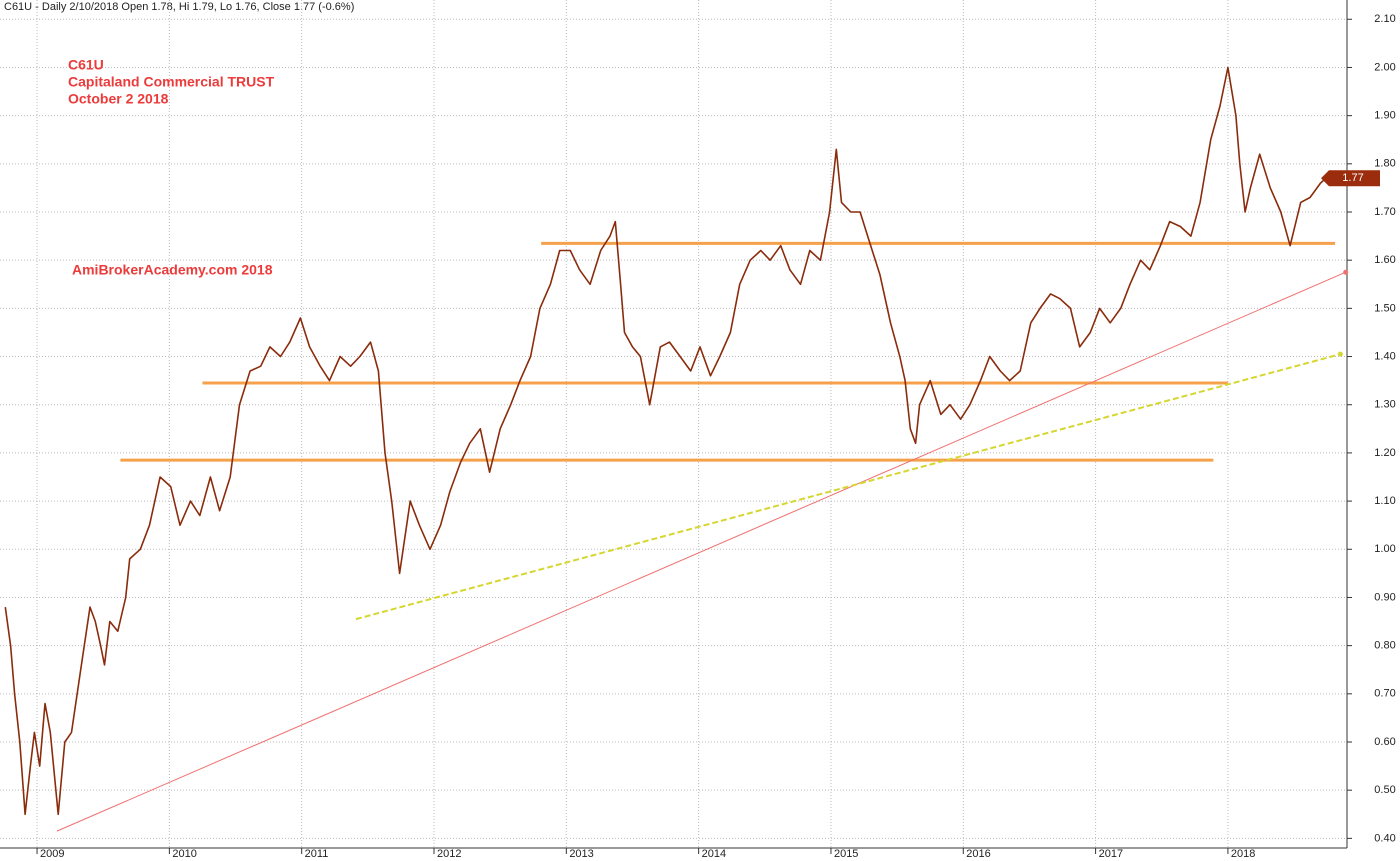 Image resolution: width=1400 pixels, height=861 pixels. Describe the element at coordinates (1384, 405) in the screenshot. I see `y-tick-label: 1.30` at that location.